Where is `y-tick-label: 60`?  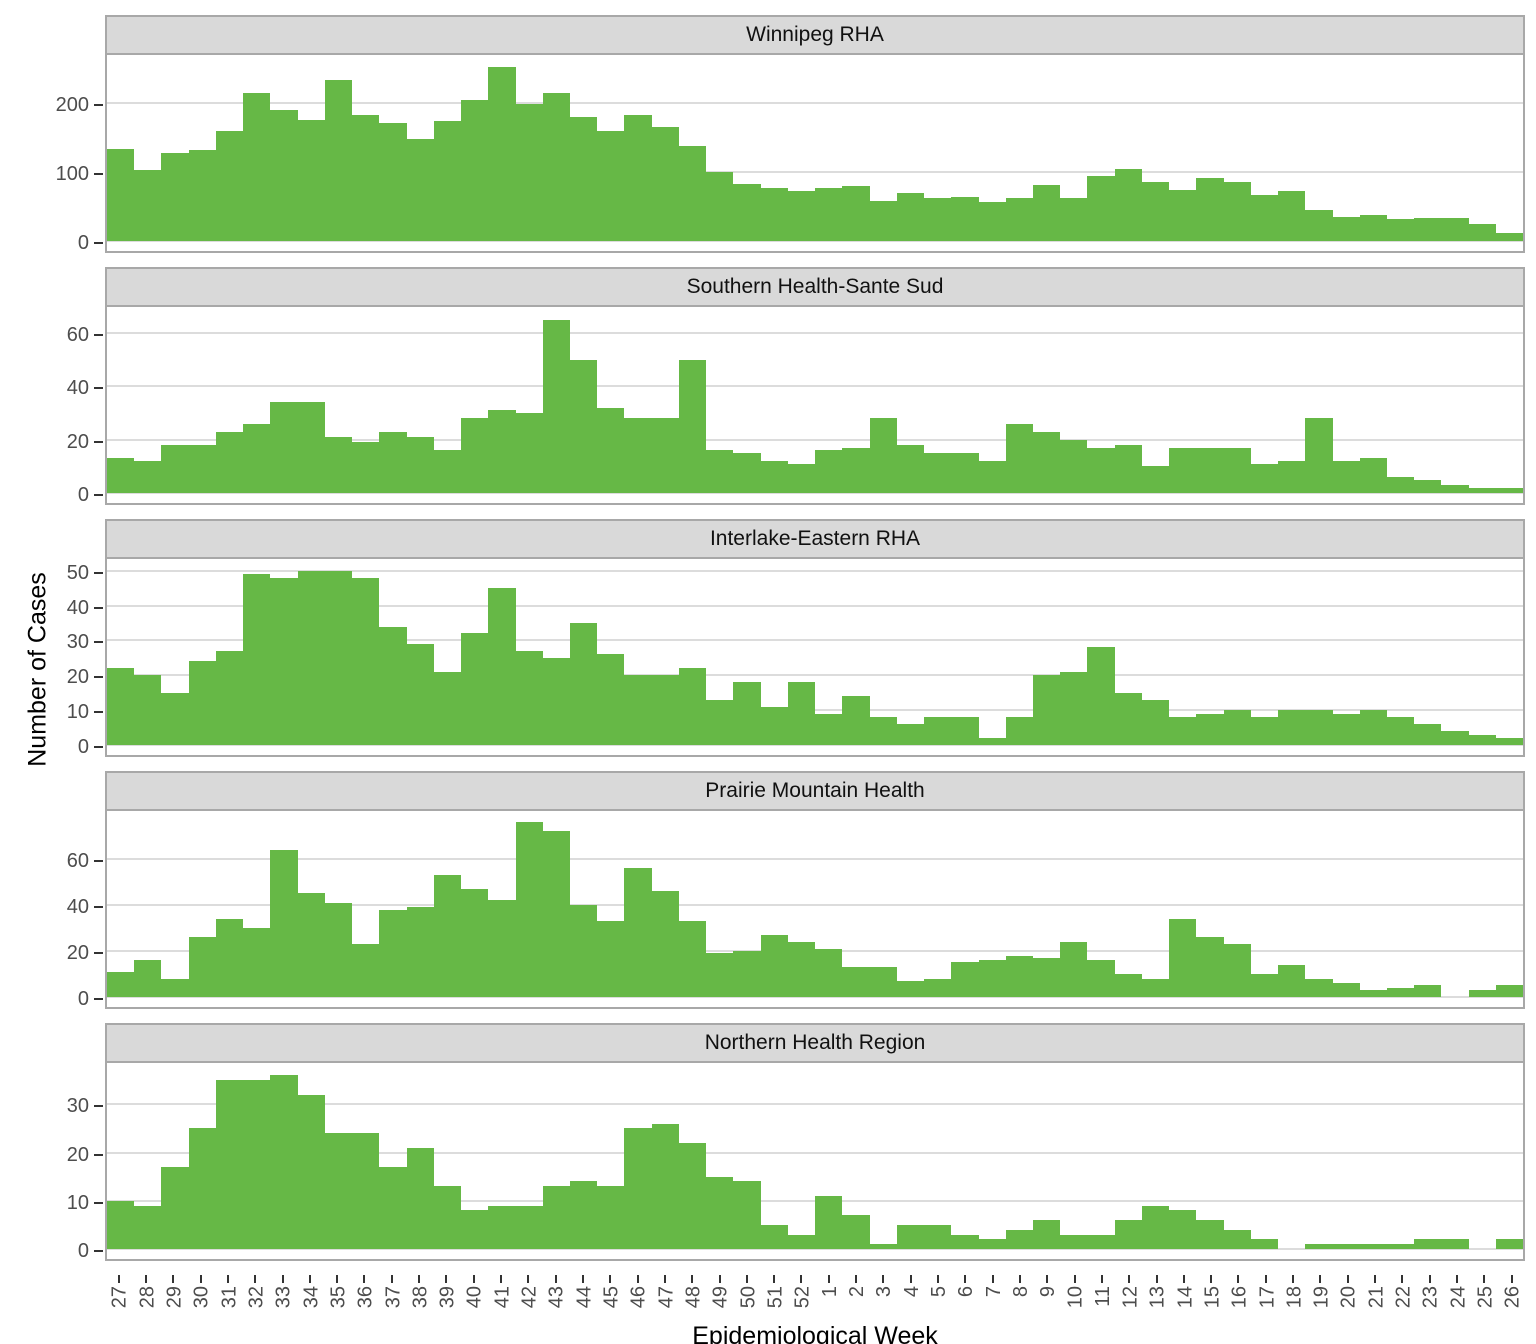 y-tick-label: 60 is located at coordinates (77, 335).